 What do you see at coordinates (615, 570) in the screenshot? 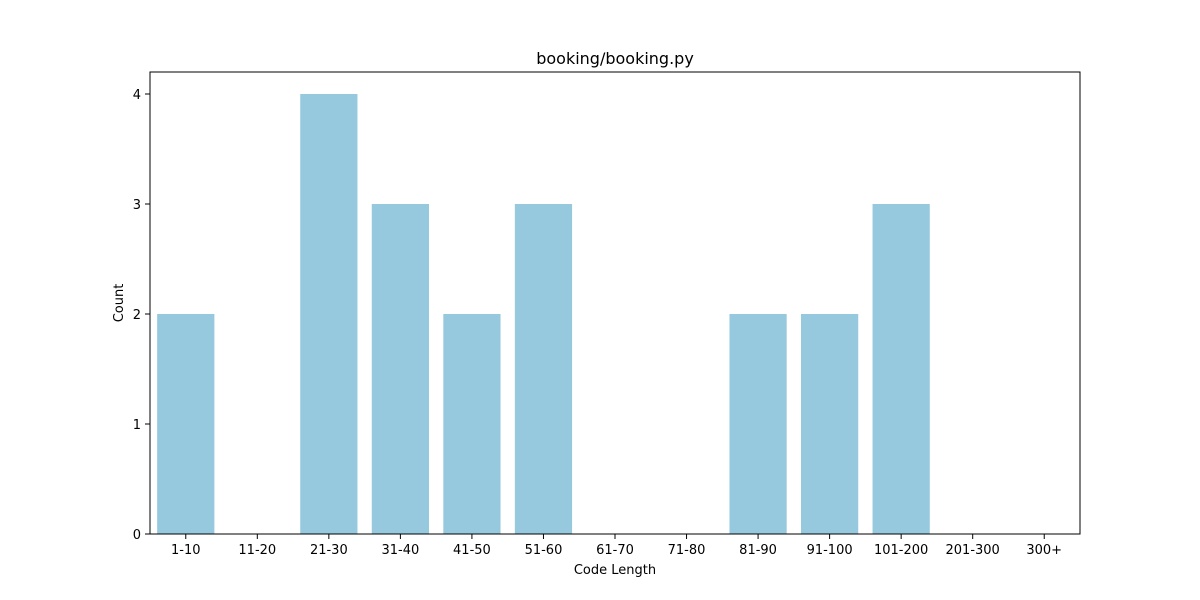
I see `x-axis-label: Code Length` at bounding box center [615, 570].